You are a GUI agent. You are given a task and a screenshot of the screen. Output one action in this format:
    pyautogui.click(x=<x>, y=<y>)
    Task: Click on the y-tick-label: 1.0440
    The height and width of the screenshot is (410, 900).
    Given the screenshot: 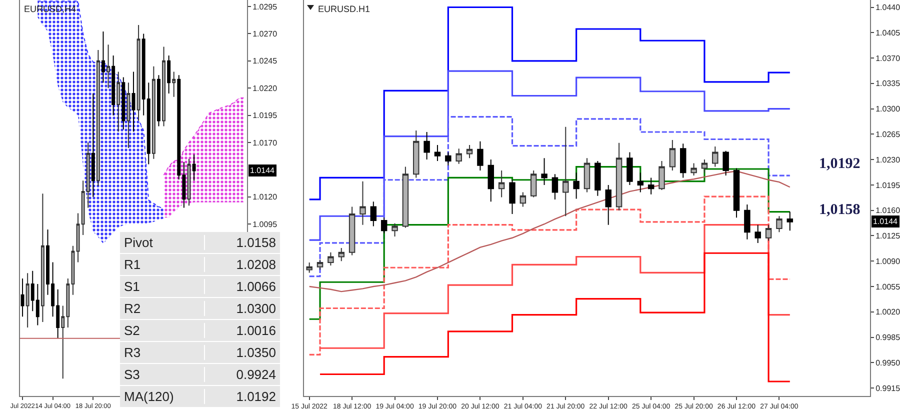 What is the action you would take?
    pyautogui.click(x=888, y=7)
    